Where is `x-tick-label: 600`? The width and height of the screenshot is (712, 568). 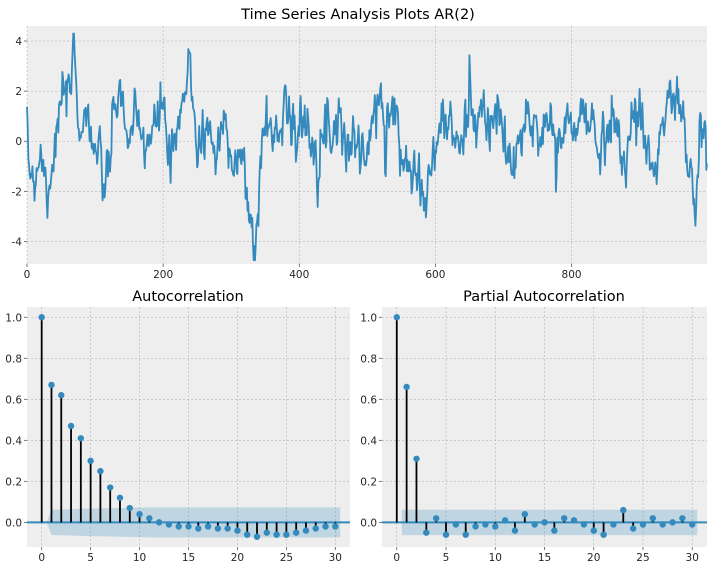
x-tick-label: 600 is located at coordinates (435, 275).